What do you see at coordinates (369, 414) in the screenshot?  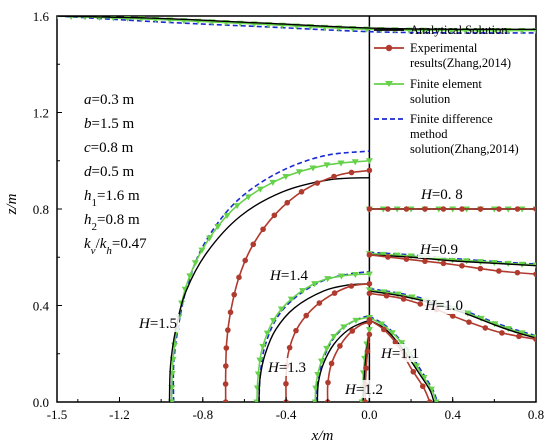 I see `x-tick-label: 0.0` at bounding box center [369, 414].